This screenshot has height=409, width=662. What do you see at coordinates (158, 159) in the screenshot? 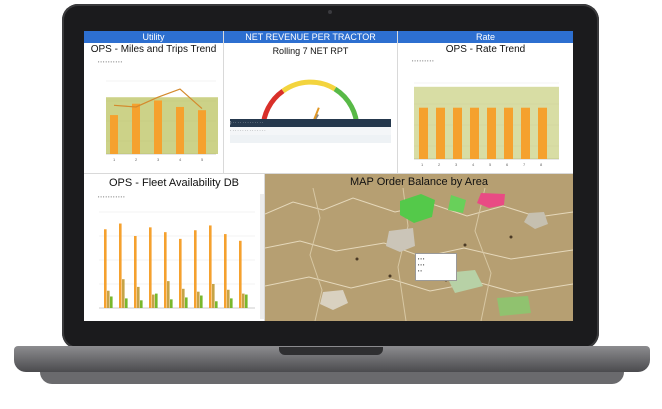
I see `miles-trips-x-tick: 3` at bounding box center [158, 159].